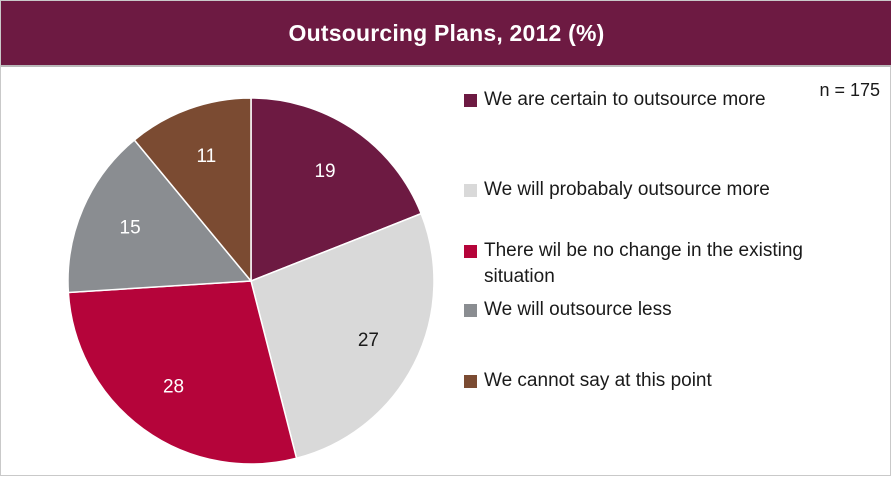  What do you see at coordinates (578, 309) in the screenshot?
I see `legend-label-3: We will outsource less` at bounding box center [578, 309].